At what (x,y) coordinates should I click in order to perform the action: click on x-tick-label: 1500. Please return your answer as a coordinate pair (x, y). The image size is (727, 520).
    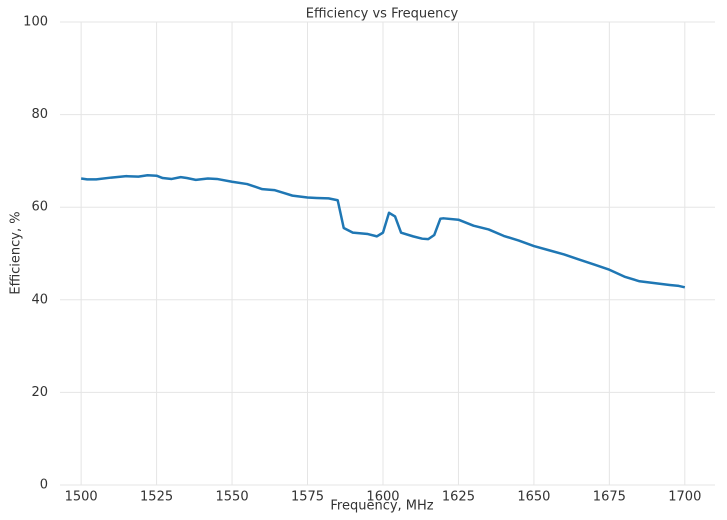
    Looking at the image, I should click on (81, 497).